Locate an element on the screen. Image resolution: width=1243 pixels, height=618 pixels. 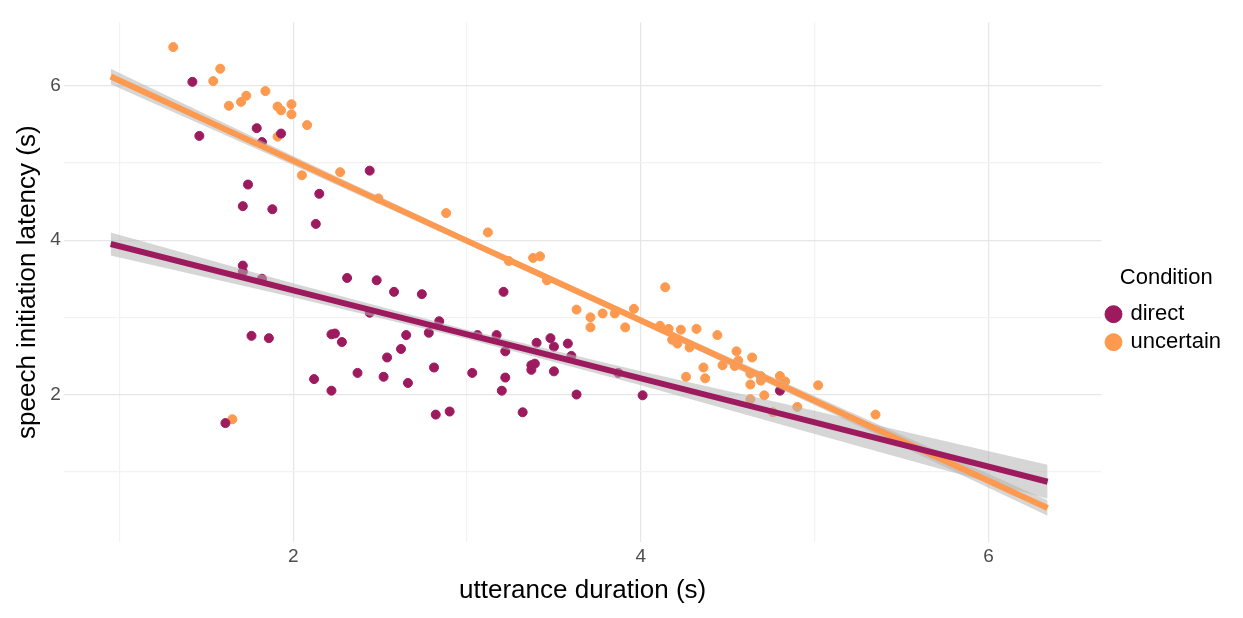
legend-label: direct is located at coordinates (1157, 313).